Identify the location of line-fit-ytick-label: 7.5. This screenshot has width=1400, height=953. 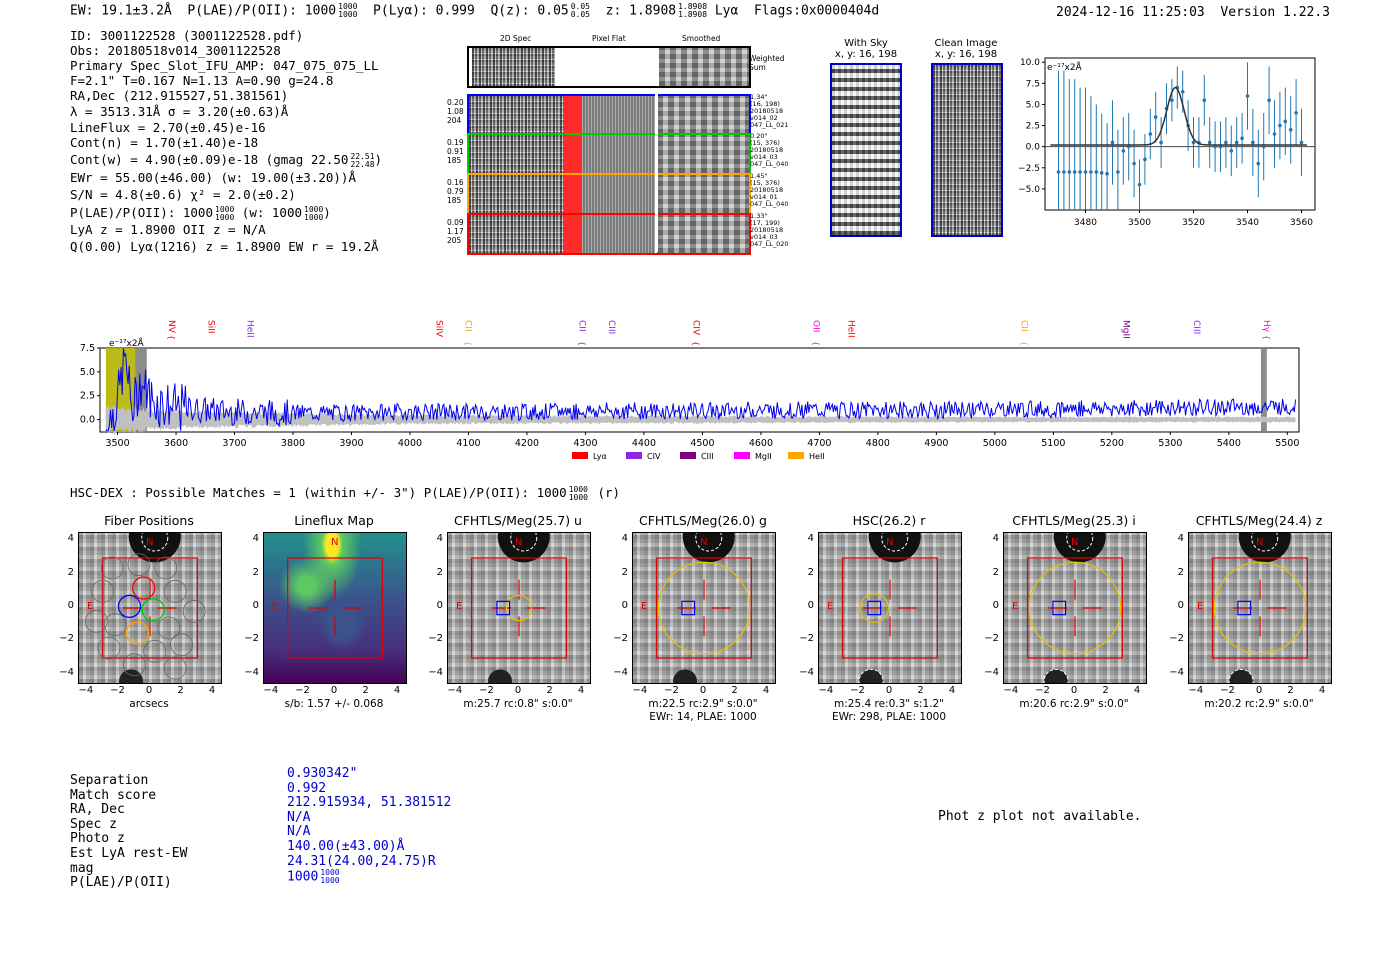
(1033, 84).